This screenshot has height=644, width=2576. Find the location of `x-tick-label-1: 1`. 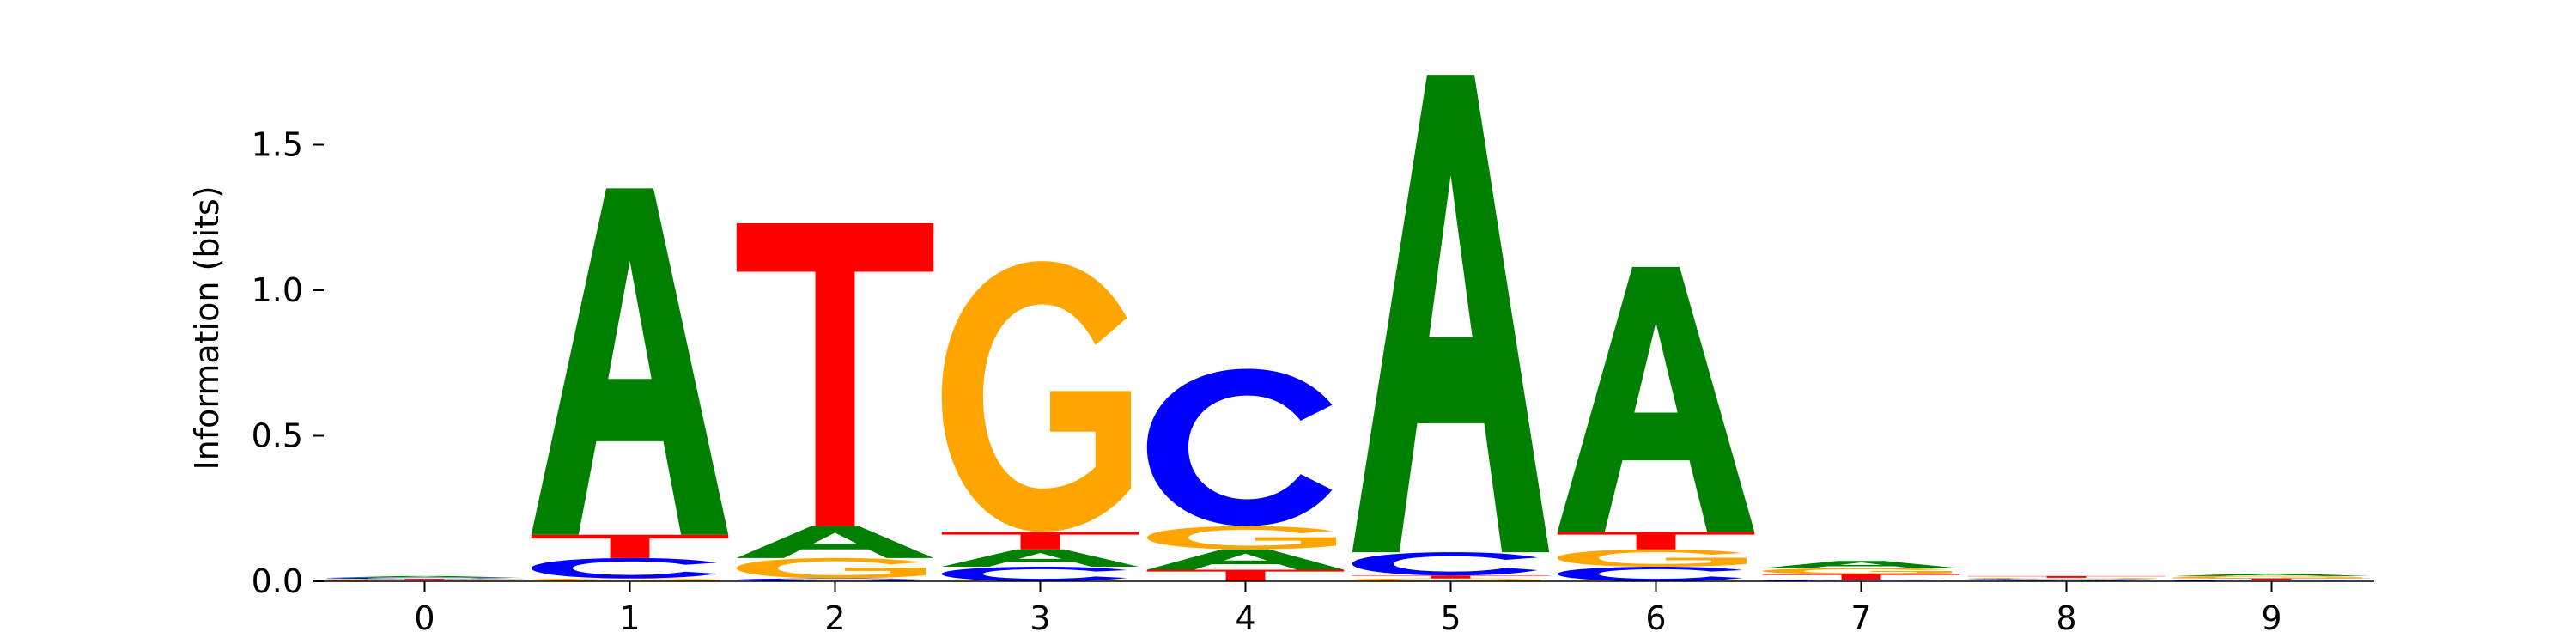

x-tick-label-1: 1 is located at coordinates (629, 618).